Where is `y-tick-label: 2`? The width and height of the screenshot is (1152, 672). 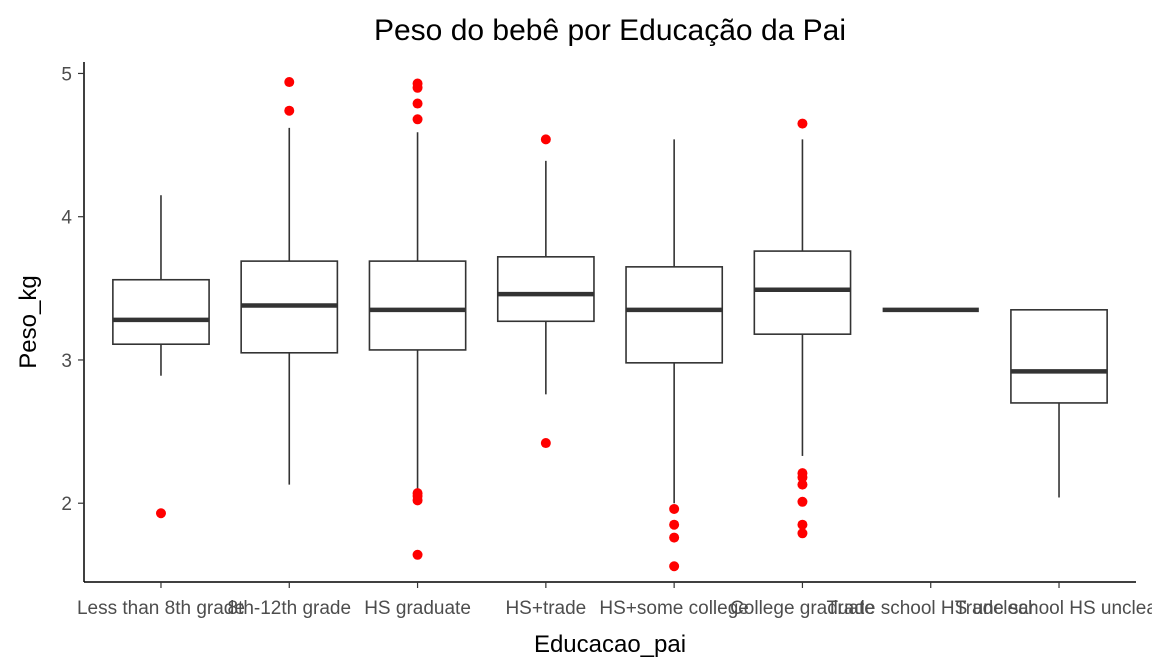
y-tick-label: 2 is located at coordinates (66, 504).